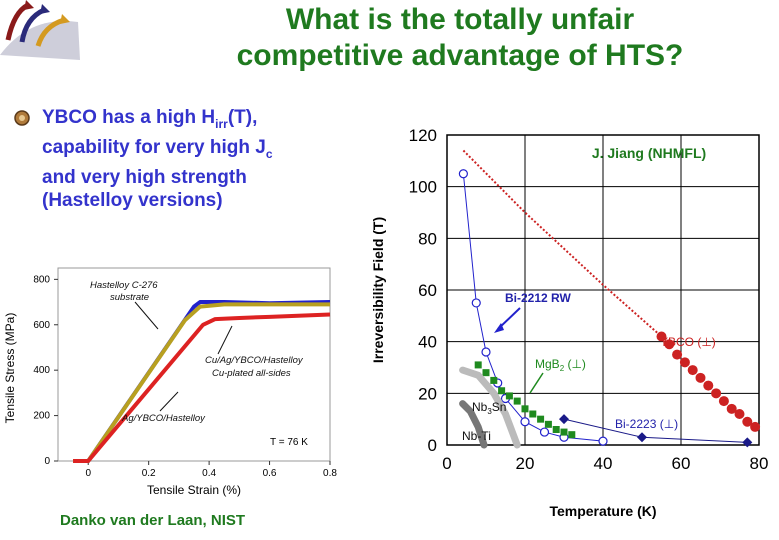 This screenshot has height=540, width=779. What do you see at coordinates (432, 445) in the screenshot?
I see `y-tick-label-2: 0` at bounding box center [432, 445].